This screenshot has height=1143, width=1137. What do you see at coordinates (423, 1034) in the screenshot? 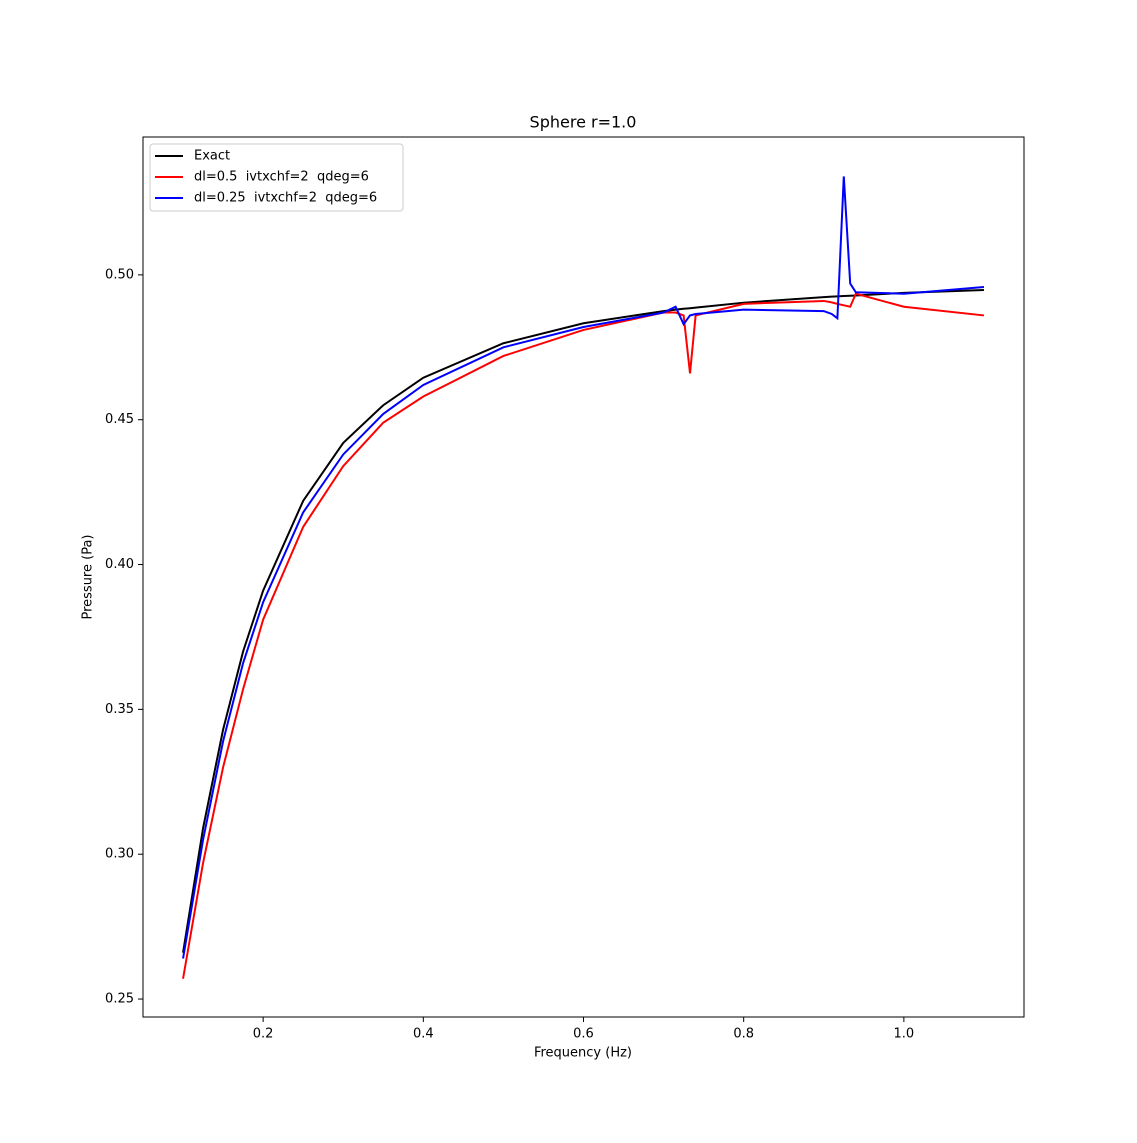
I see `x-tick-label: 0.4` at bounding box center [423, 1034].